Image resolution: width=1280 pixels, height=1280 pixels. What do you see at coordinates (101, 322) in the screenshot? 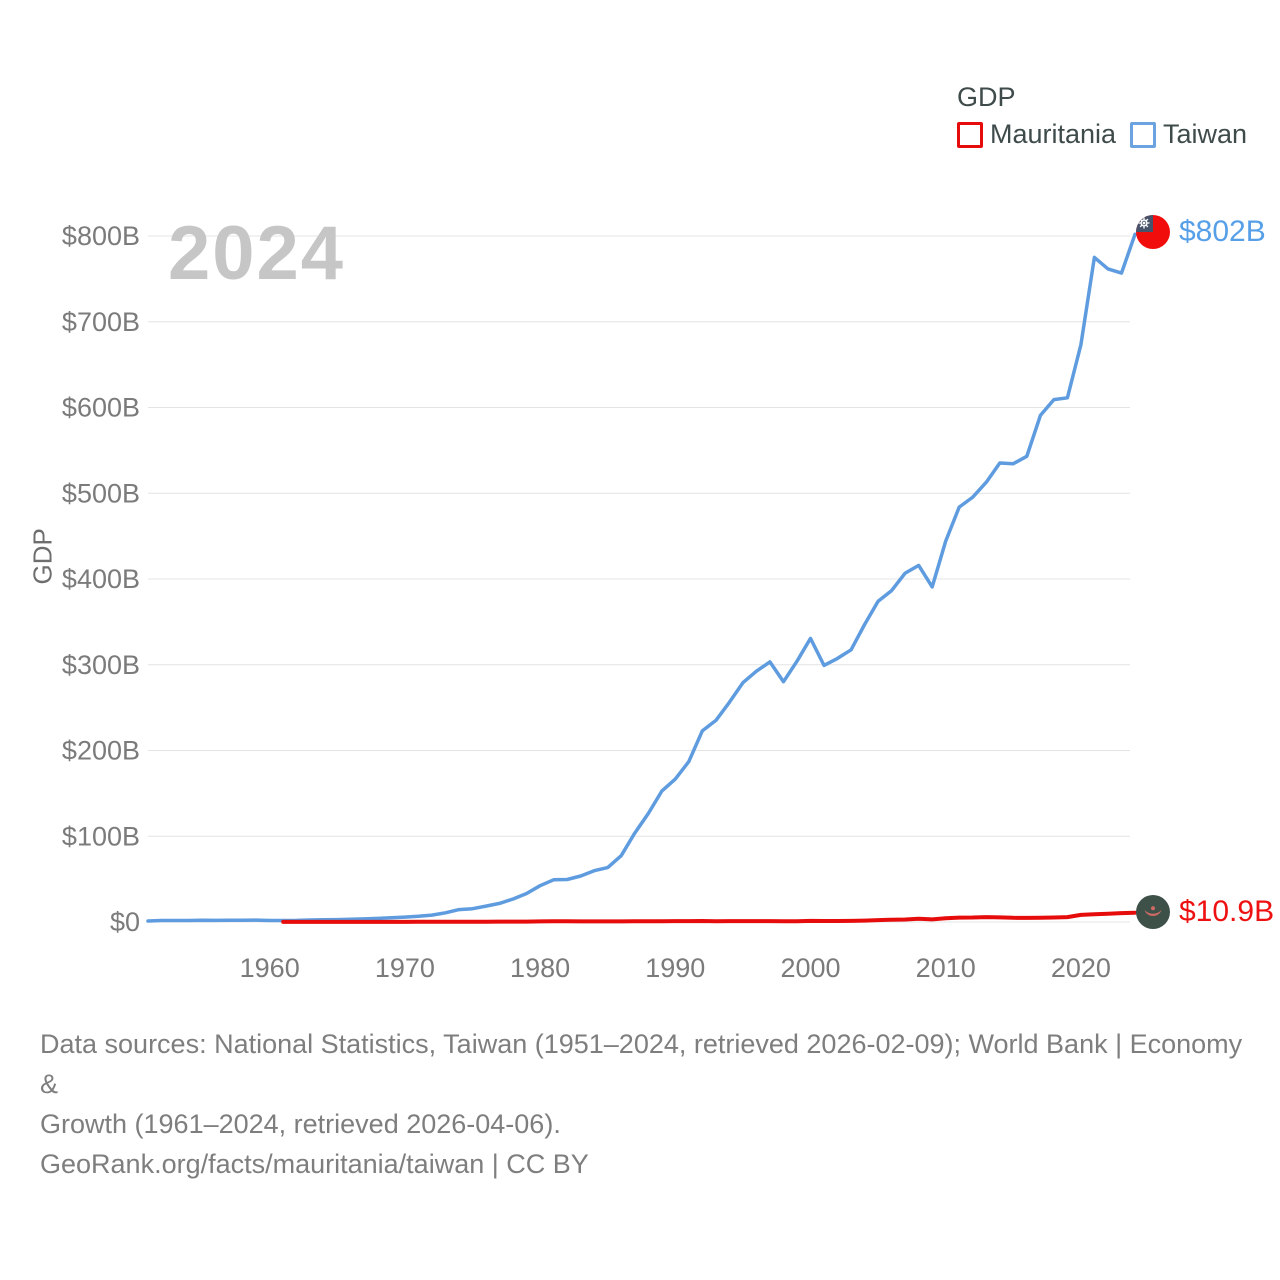
I see `y-tick-label: $700B` at bounding box center [101, 322].